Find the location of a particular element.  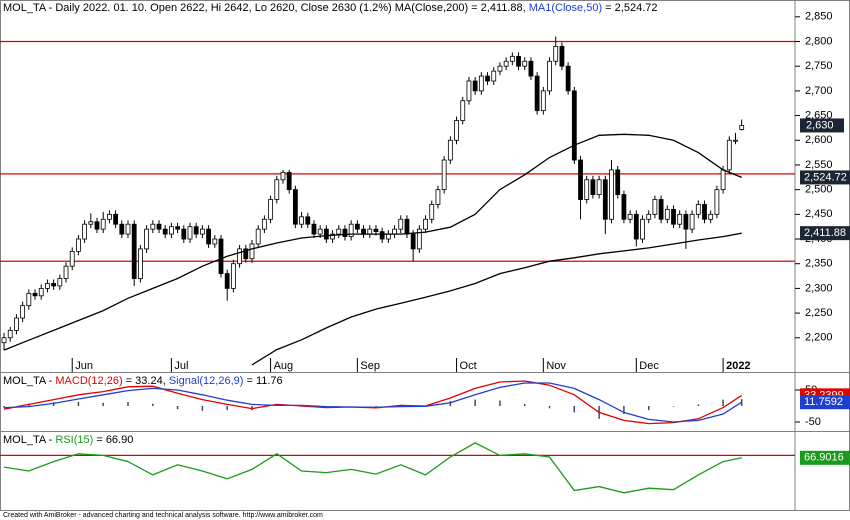

x-tick-label: Nov is located at coordinates (556, 366).